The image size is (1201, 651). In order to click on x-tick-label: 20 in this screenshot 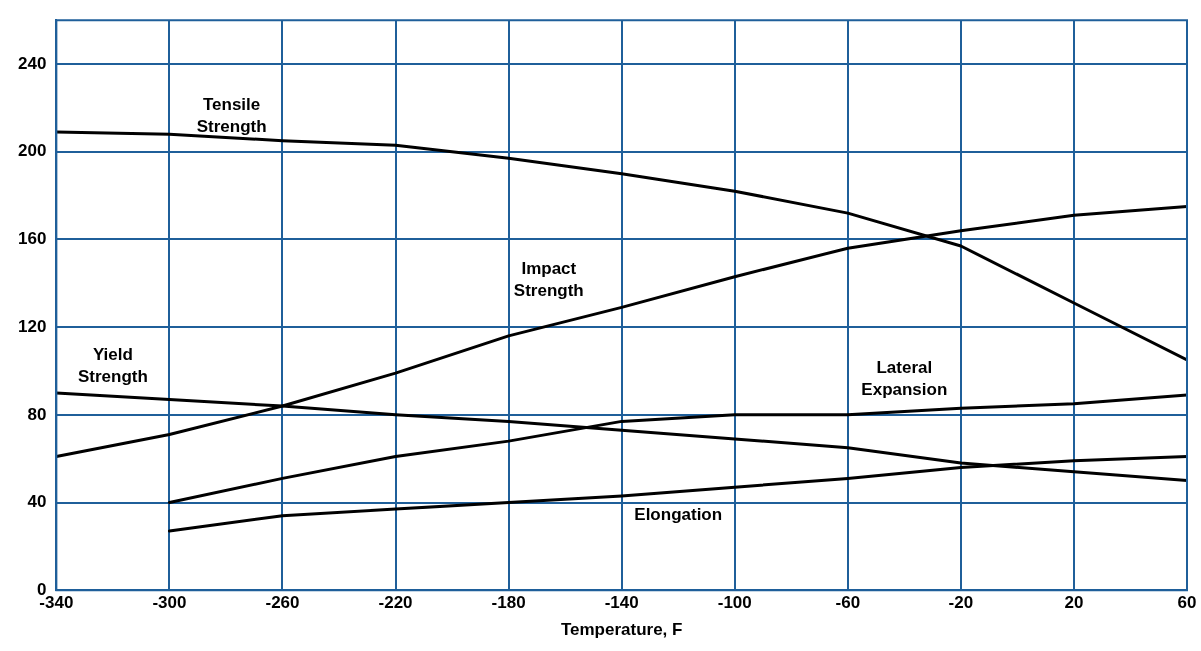, I will do `click(1074, 603)`.